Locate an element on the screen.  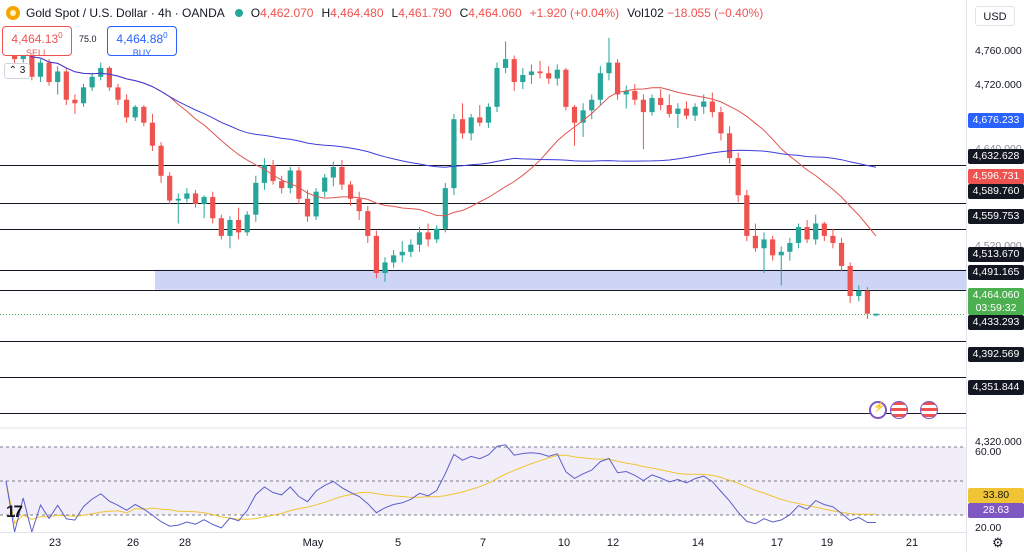
price-tick: 4,720.000 is located at coordinates (998, 85).